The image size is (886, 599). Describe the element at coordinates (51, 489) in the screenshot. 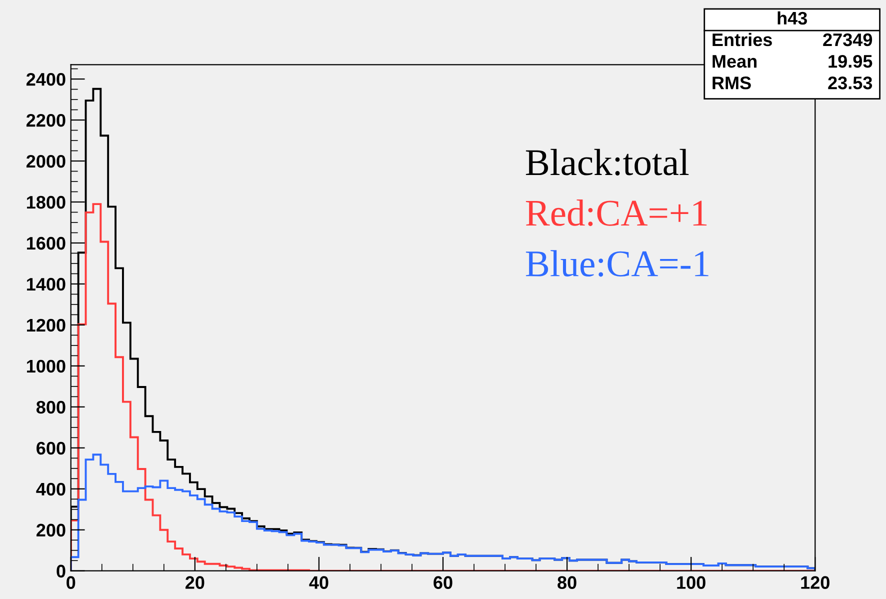

I see `y-tick-label: 400` at that location.